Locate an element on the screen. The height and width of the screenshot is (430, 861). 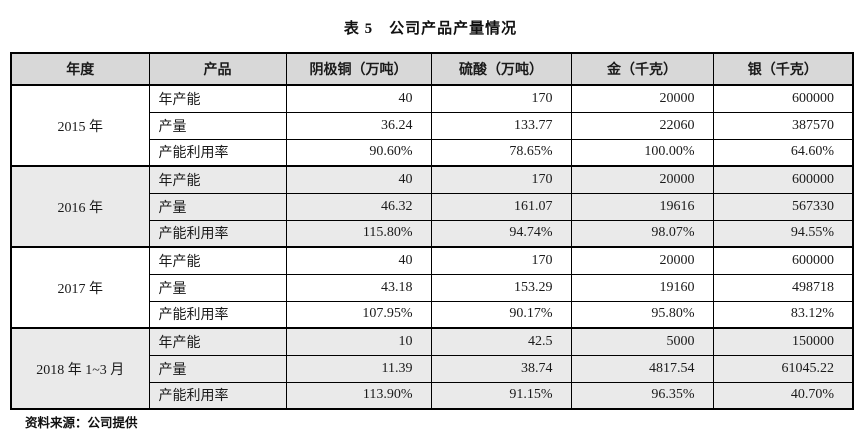
table-row: 产量 36.24 133.77 22060 387570 is located at coordinates (432, 125).